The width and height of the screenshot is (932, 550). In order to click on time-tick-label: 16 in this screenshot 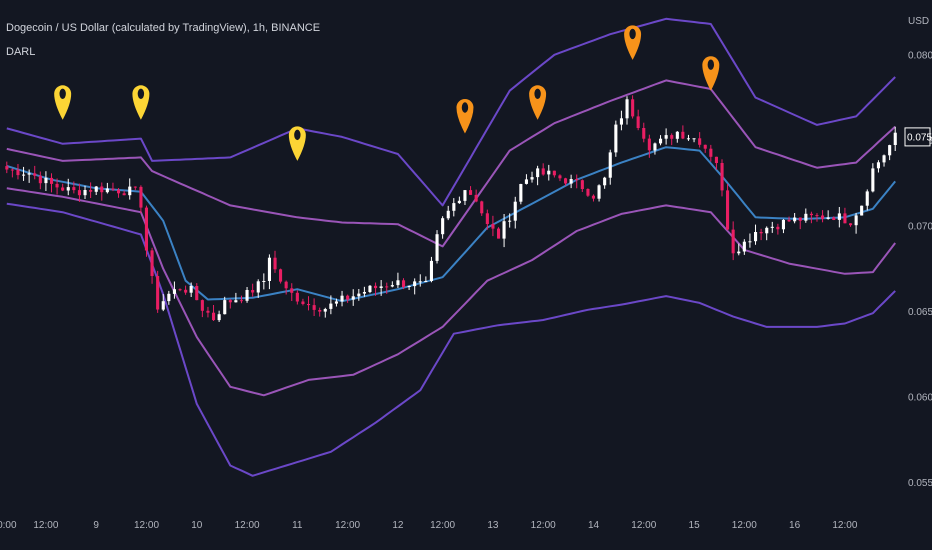, I will do `click(795, 525)`.